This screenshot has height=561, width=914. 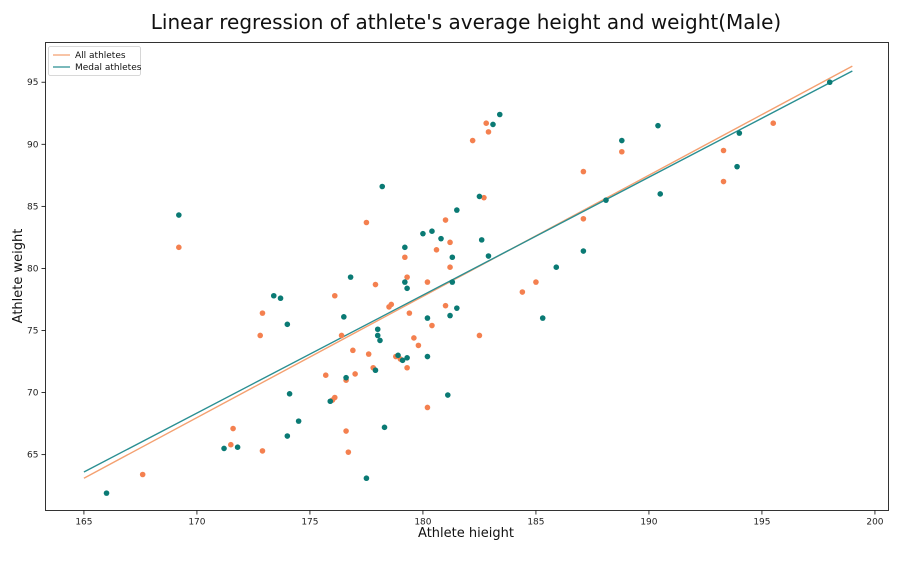 What do you see at coordinates (422, 523) in the screenshot?
I see `x-tick-label: 180` at bounding box center [422, 523].